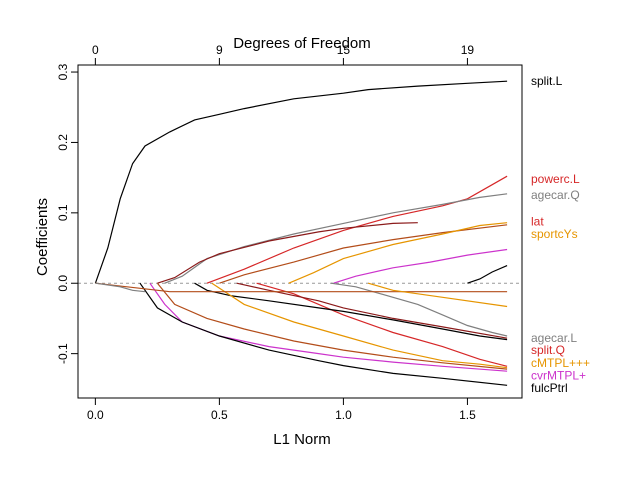  Describe the element at coordinates (537, 221) in the screenshot. I see `series-label: lat` at that location.